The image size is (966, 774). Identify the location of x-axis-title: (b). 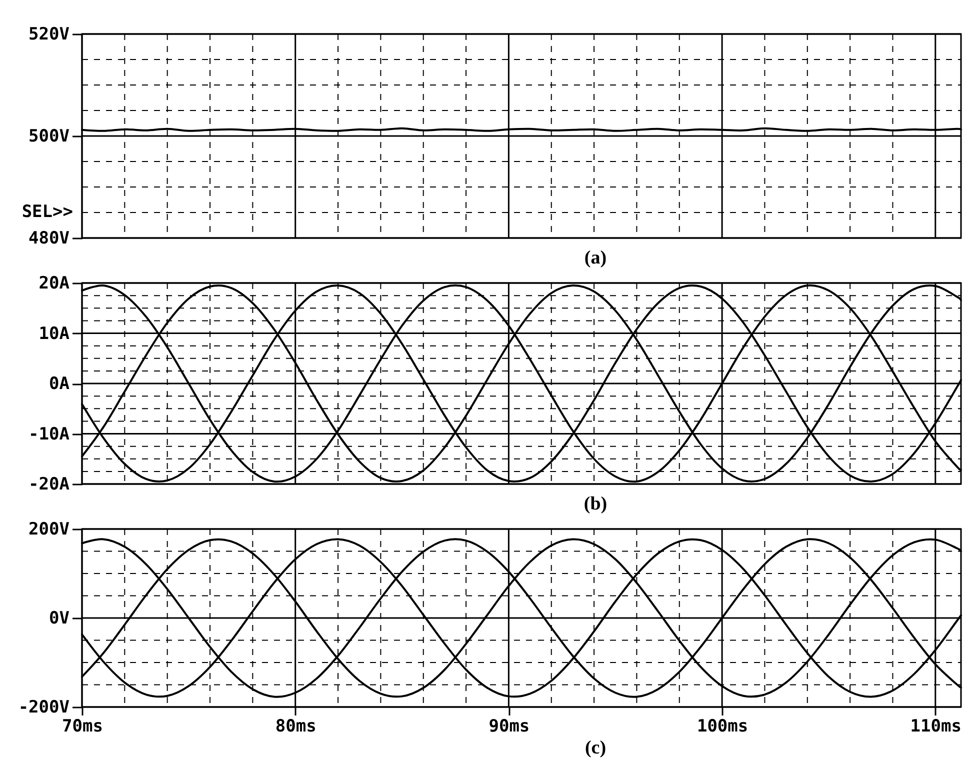
(596, 504).